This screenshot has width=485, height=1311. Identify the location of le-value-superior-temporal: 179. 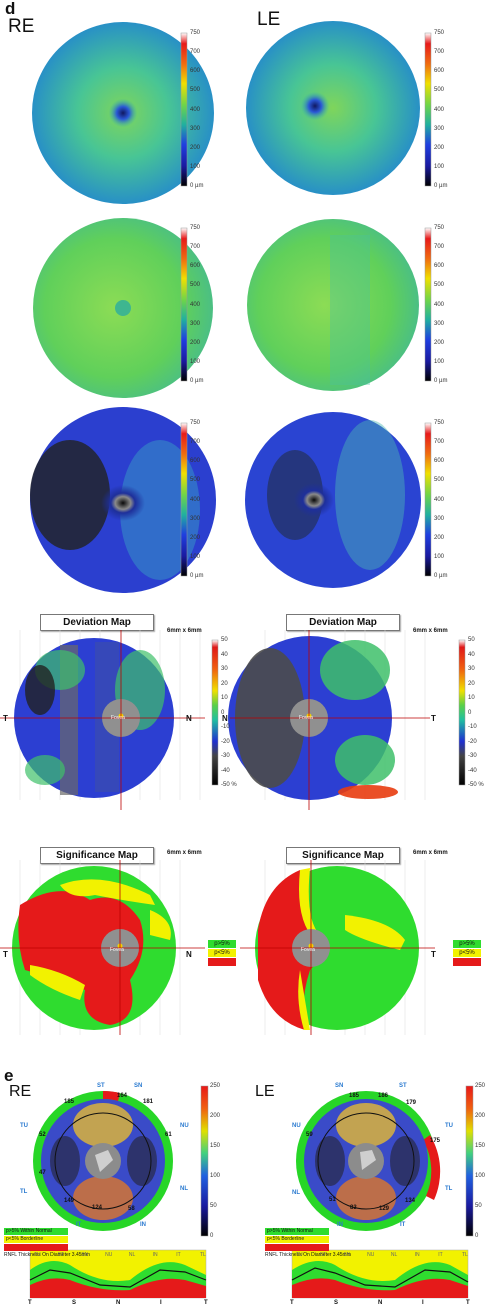
(411, 1103).